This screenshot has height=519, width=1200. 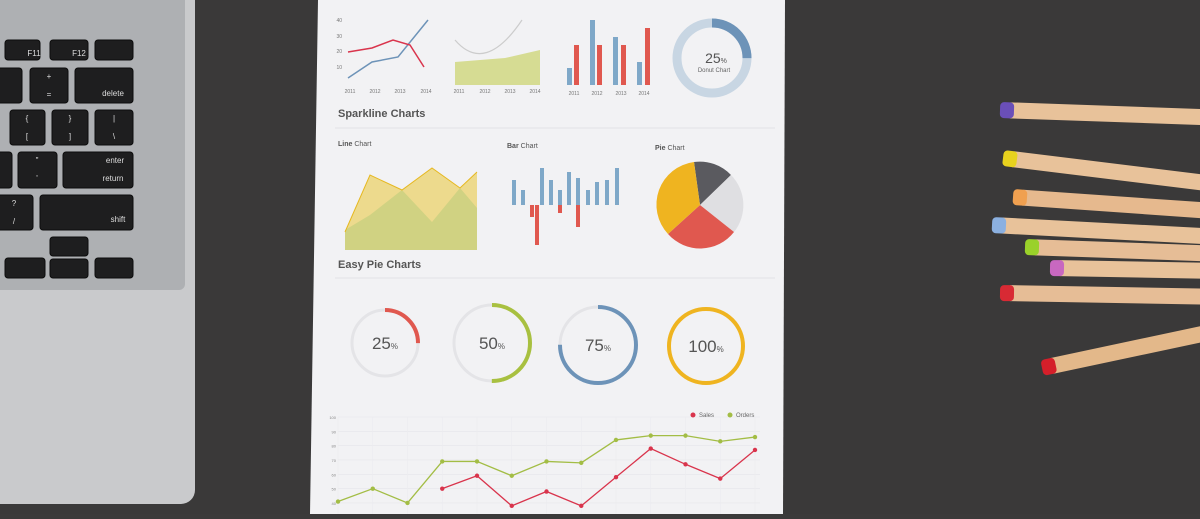 I want to click on key-label: /, so click(x=14, y=221).